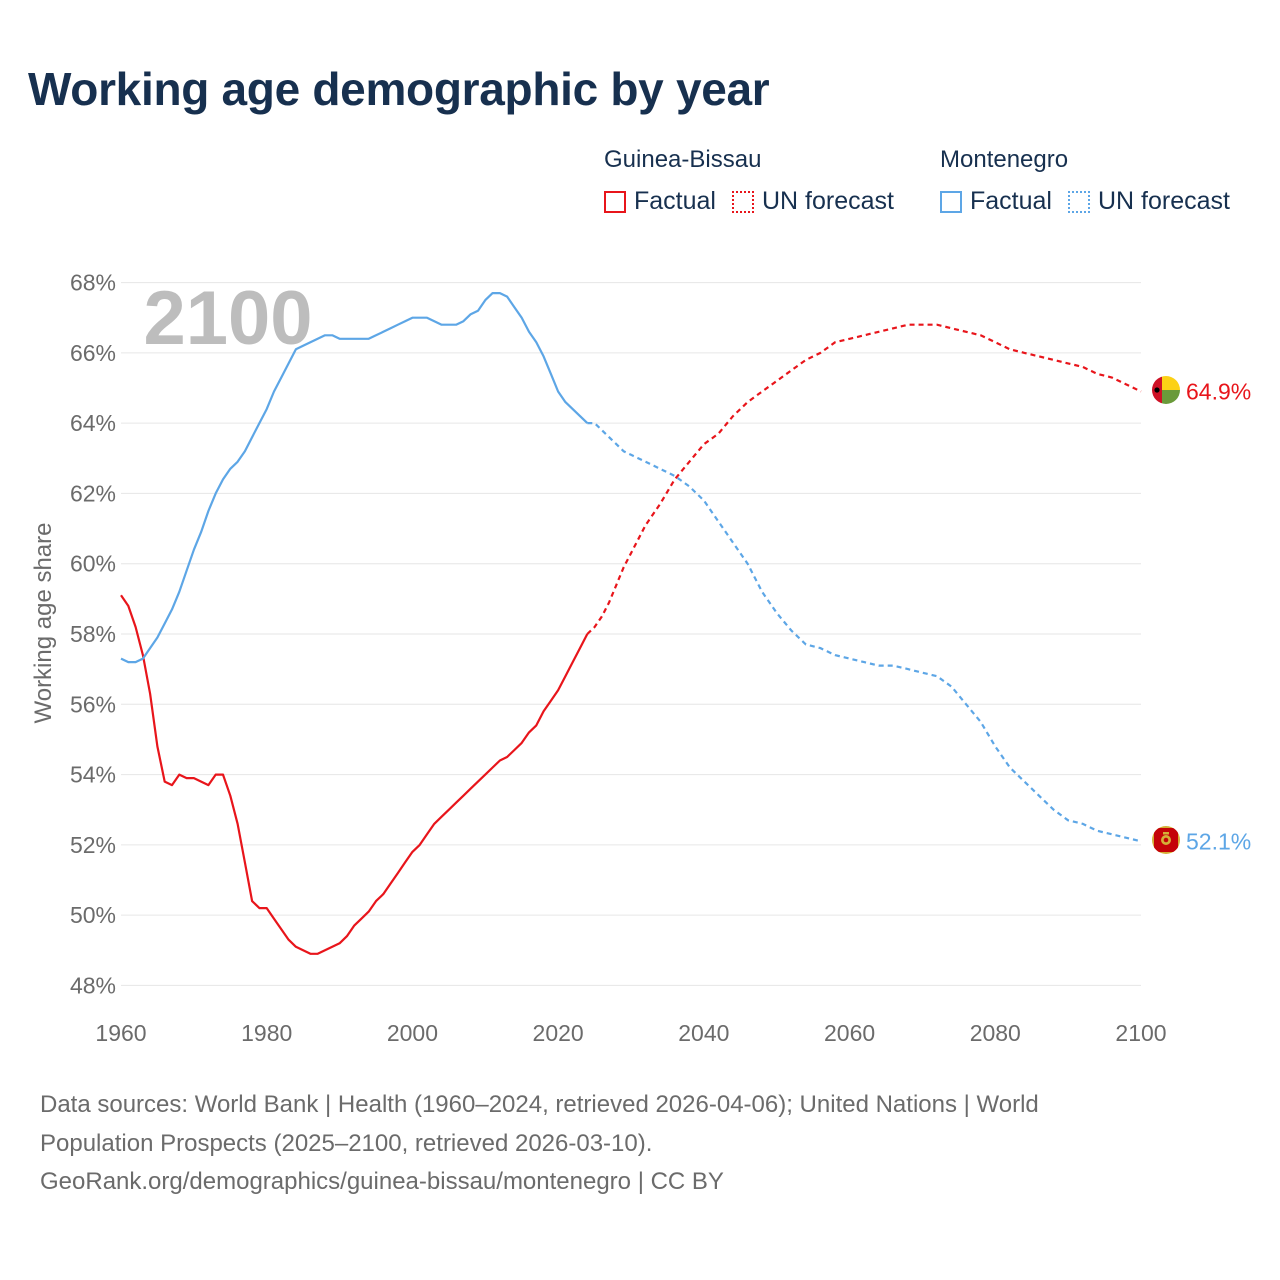  I want to click on chart-title: Working age demographic by year, so click(399, 89).